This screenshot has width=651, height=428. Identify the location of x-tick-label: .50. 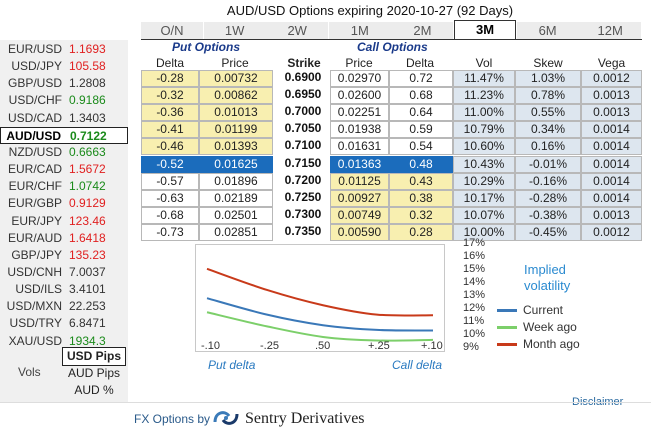
(323, 346).